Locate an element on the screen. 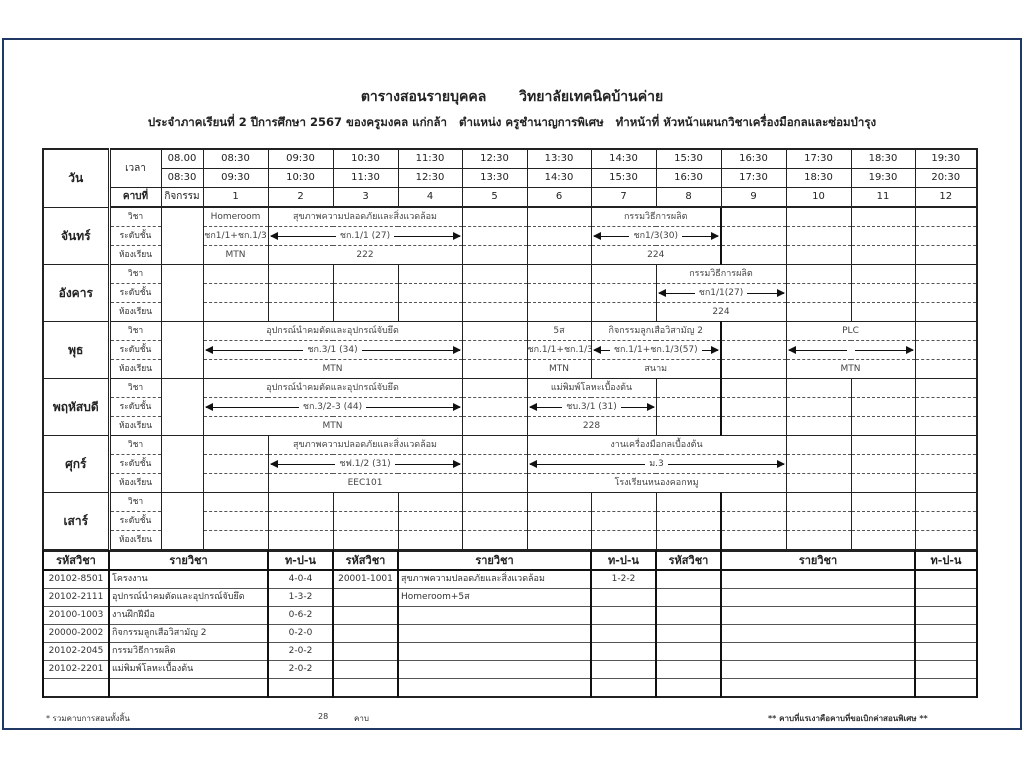 The height and width of the screenshot is (768, 1024). day-subrow: ห้องเรียน MTN 222 224 is located at coordinates (510, 255).